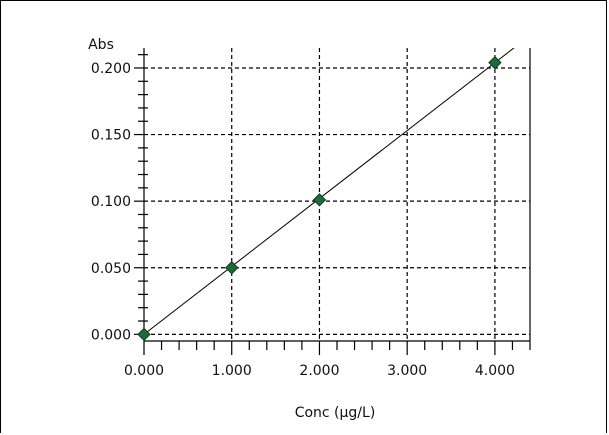 This screenshot has width=609, height=435. Describe the element at coordinates (111, 335) in the screenshot. I see `y-tick-label: 0.000` at that location.